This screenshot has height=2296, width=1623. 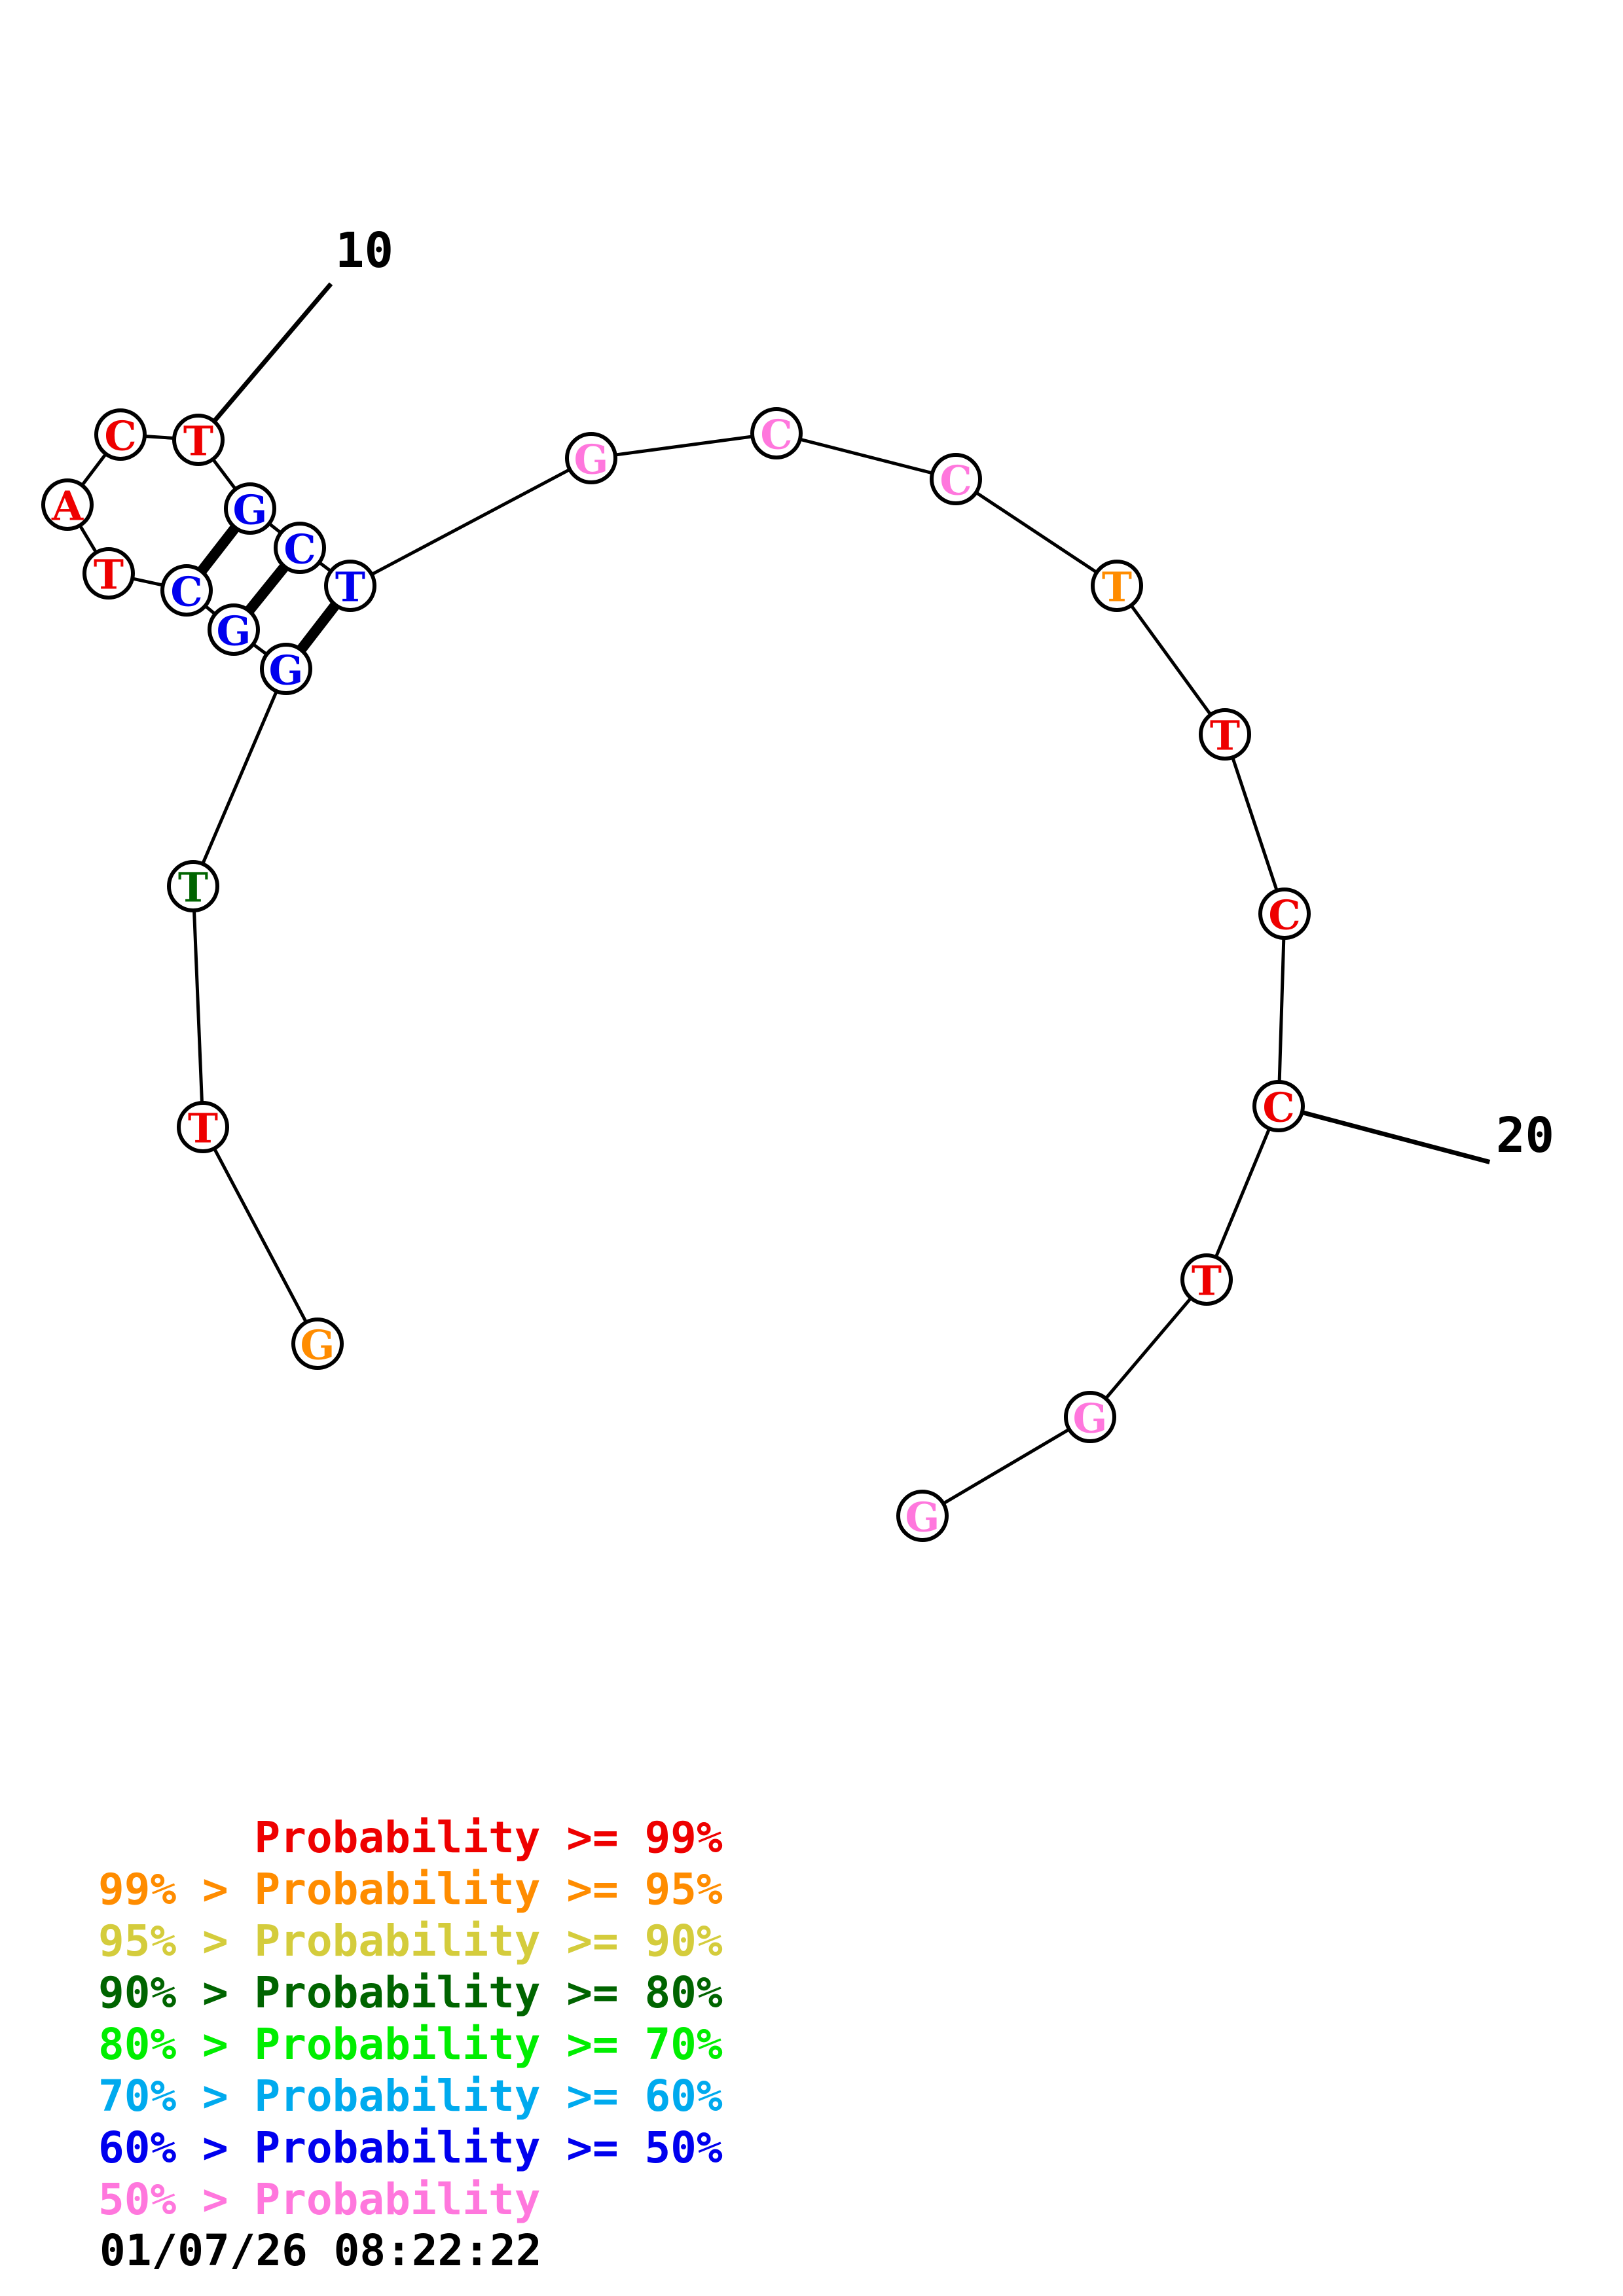 I want to click on nucleotide-8-A: A, so click(x=67, y=504).